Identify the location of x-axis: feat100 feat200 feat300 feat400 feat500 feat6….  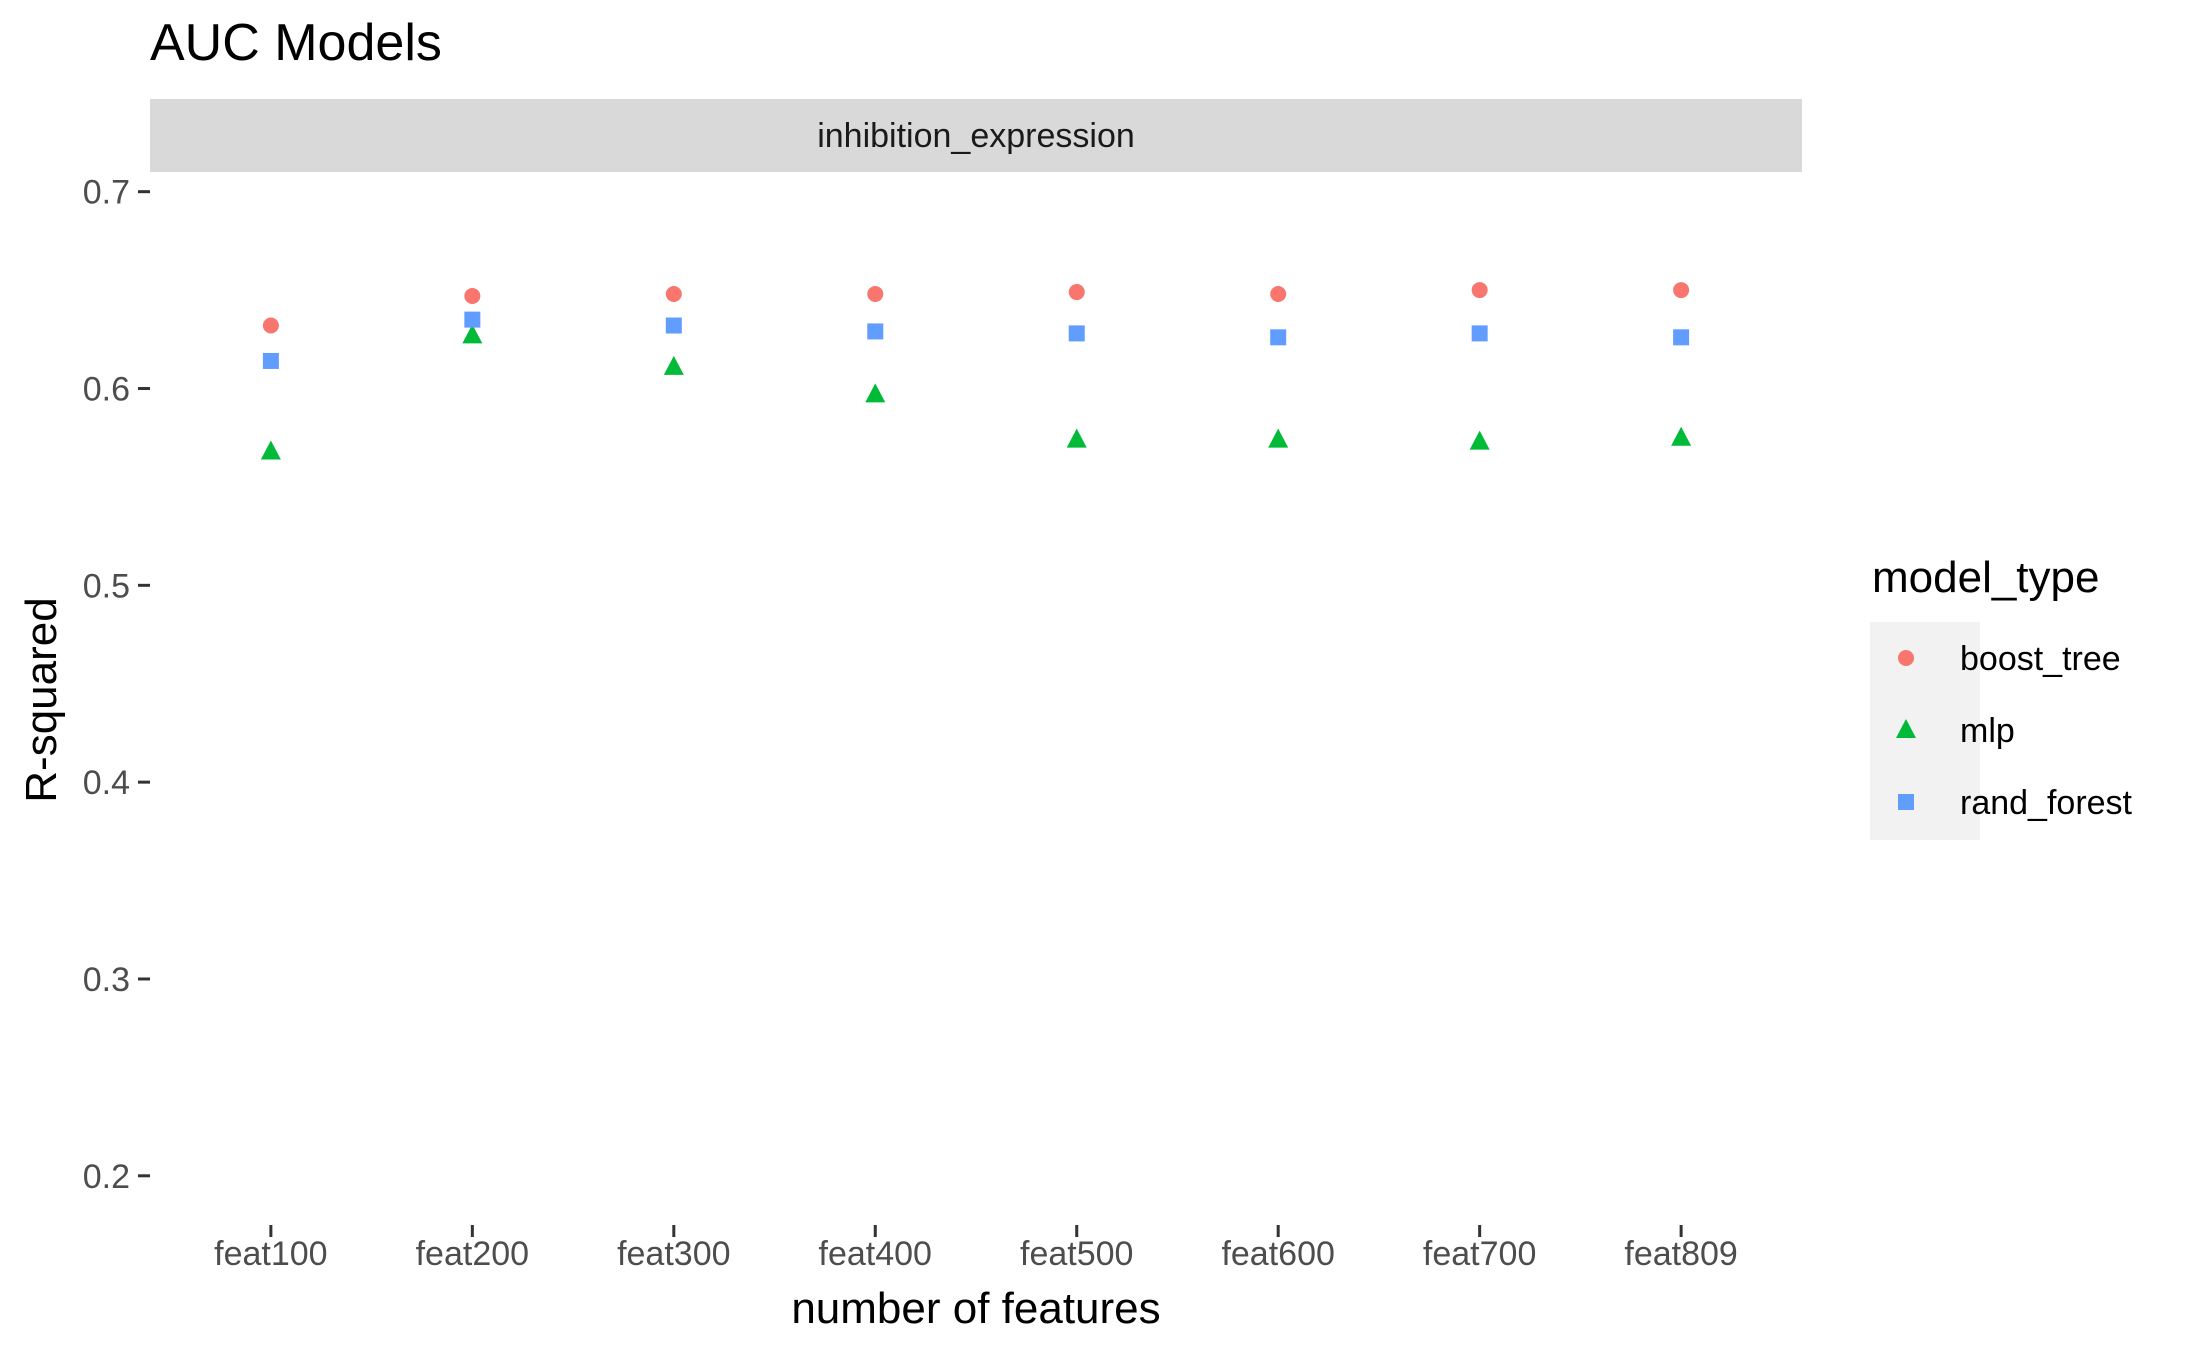
(976, 1249).